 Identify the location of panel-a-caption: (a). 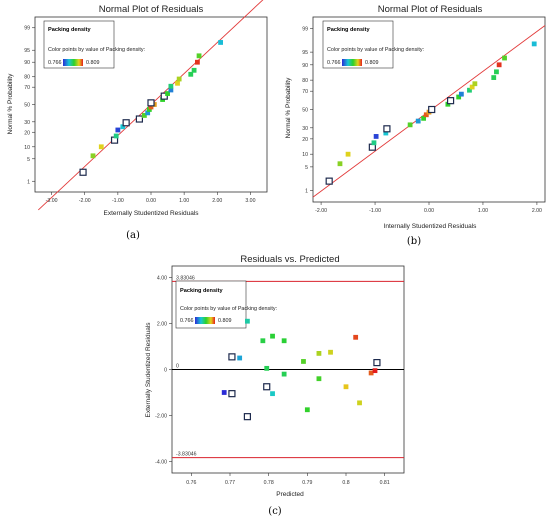
(133, 235).